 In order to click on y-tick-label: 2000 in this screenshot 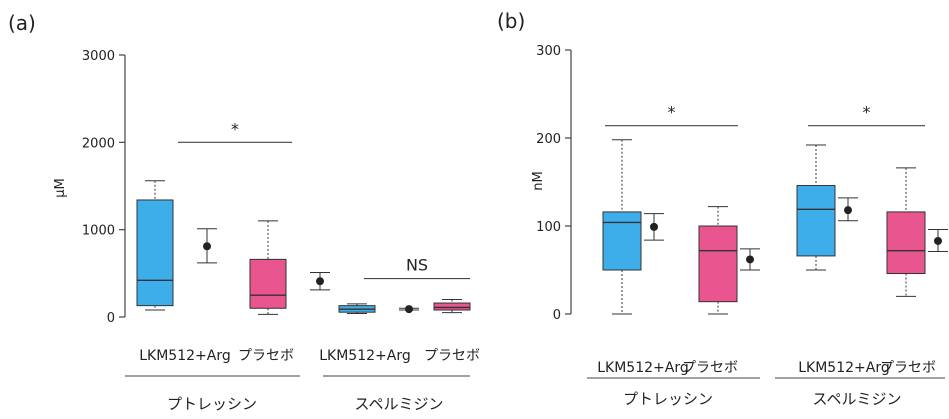, I will do `click(98, 143)`.